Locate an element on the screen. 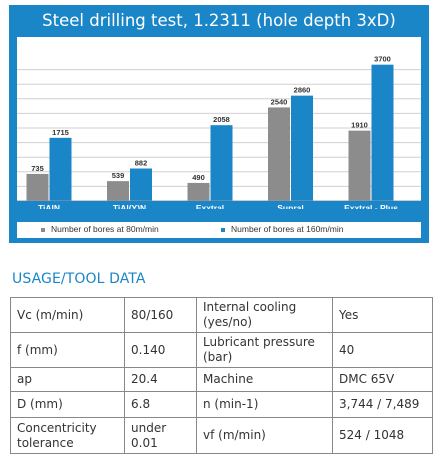  table-row: D (mm) 6.8 n (min-1) 3,744 / 7,489 is located at coordinates (221, 404).